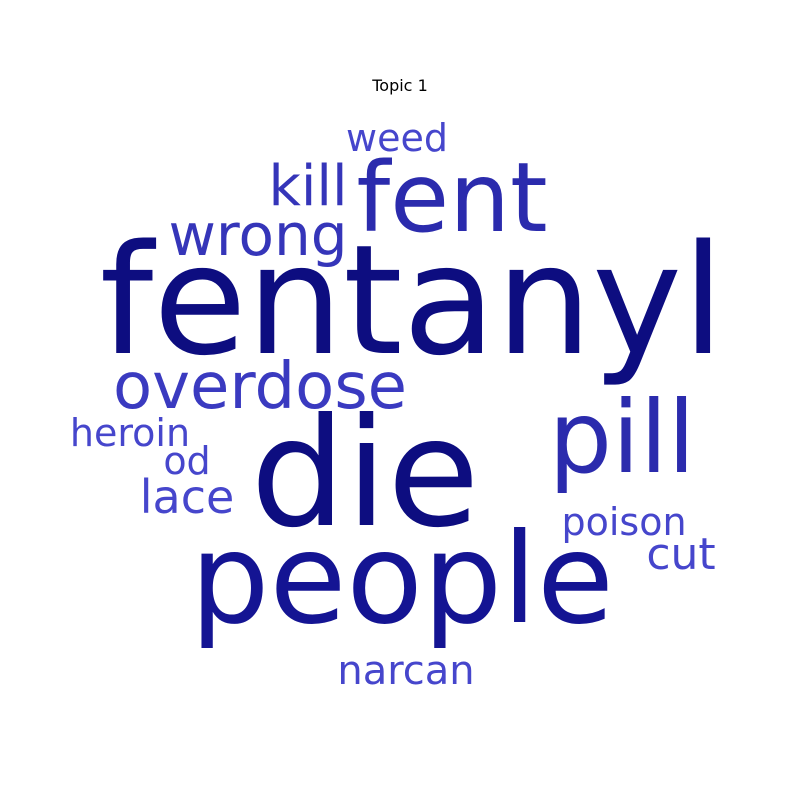  I want to click on word-kill: kill, so click(307, 186).